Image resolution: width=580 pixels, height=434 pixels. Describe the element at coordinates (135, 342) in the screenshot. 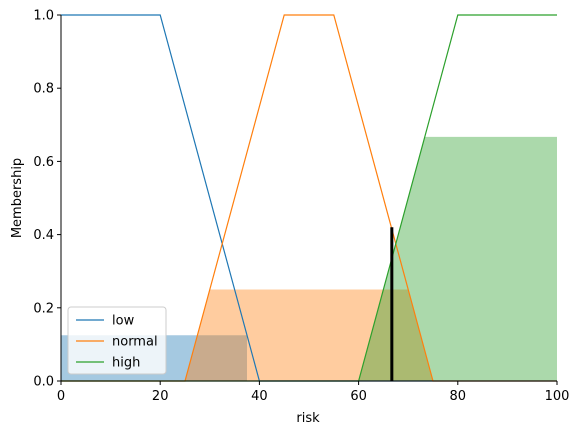

I see `legend-label-normal: normal` at that location.